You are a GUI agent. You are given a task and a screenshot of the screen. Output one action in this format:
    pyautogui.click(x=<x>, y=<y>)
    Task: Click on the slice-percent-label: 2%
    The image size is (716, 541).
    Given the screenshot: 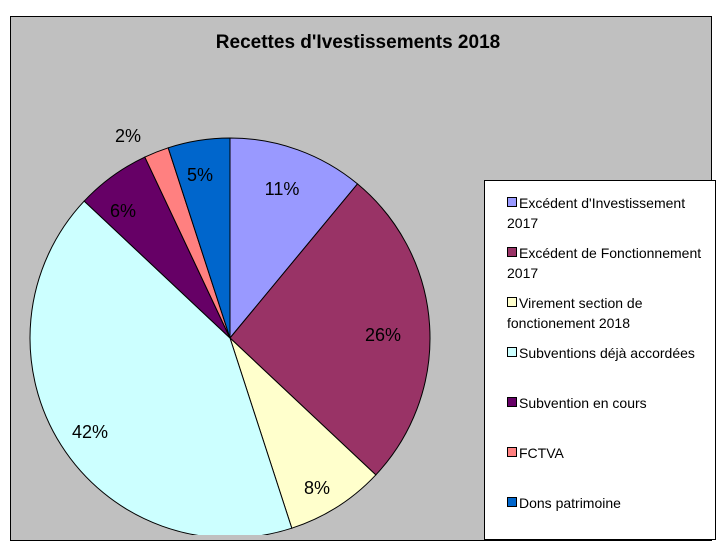 What is the action you would take?
    pyautogui.click(x=128, y=136)
    